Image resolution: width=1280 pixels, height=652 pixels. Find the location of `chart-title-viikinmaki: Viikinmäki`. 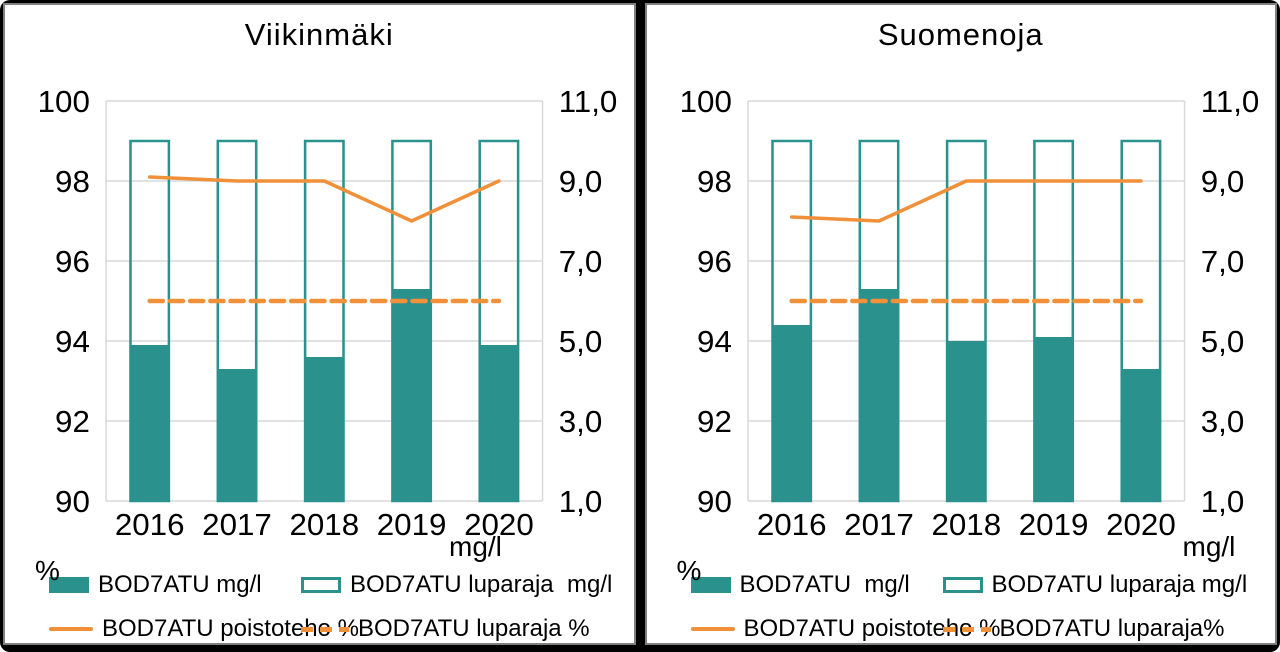

chart-title-viikinmaki: Viikinmäki is located at coordinates (319, 34).